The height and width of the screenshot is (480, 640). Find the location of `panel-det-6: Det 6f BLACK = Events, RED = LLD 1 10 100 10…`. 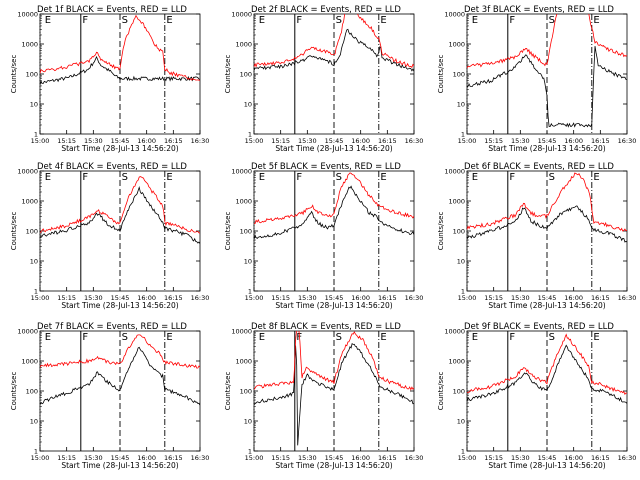

panel-det-6: Det 6f BLACK = Events, RED = LLD 1 10 100 10… is located at coordinates (536, 236).